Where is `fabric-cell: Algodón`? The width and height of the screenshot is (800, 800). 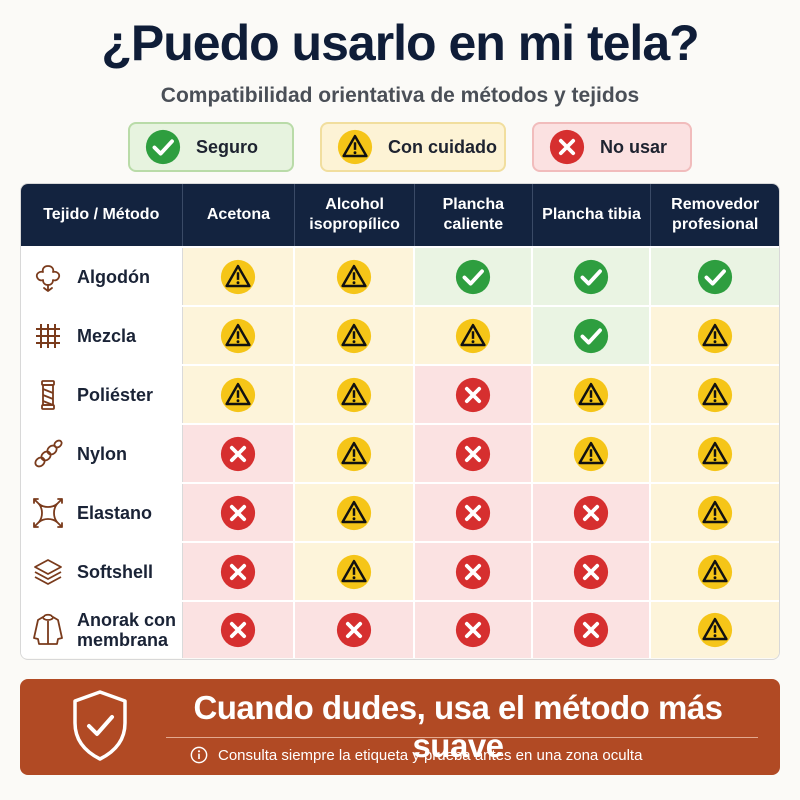
fabric-cell: Algodón is located at coordinates (102, 276).